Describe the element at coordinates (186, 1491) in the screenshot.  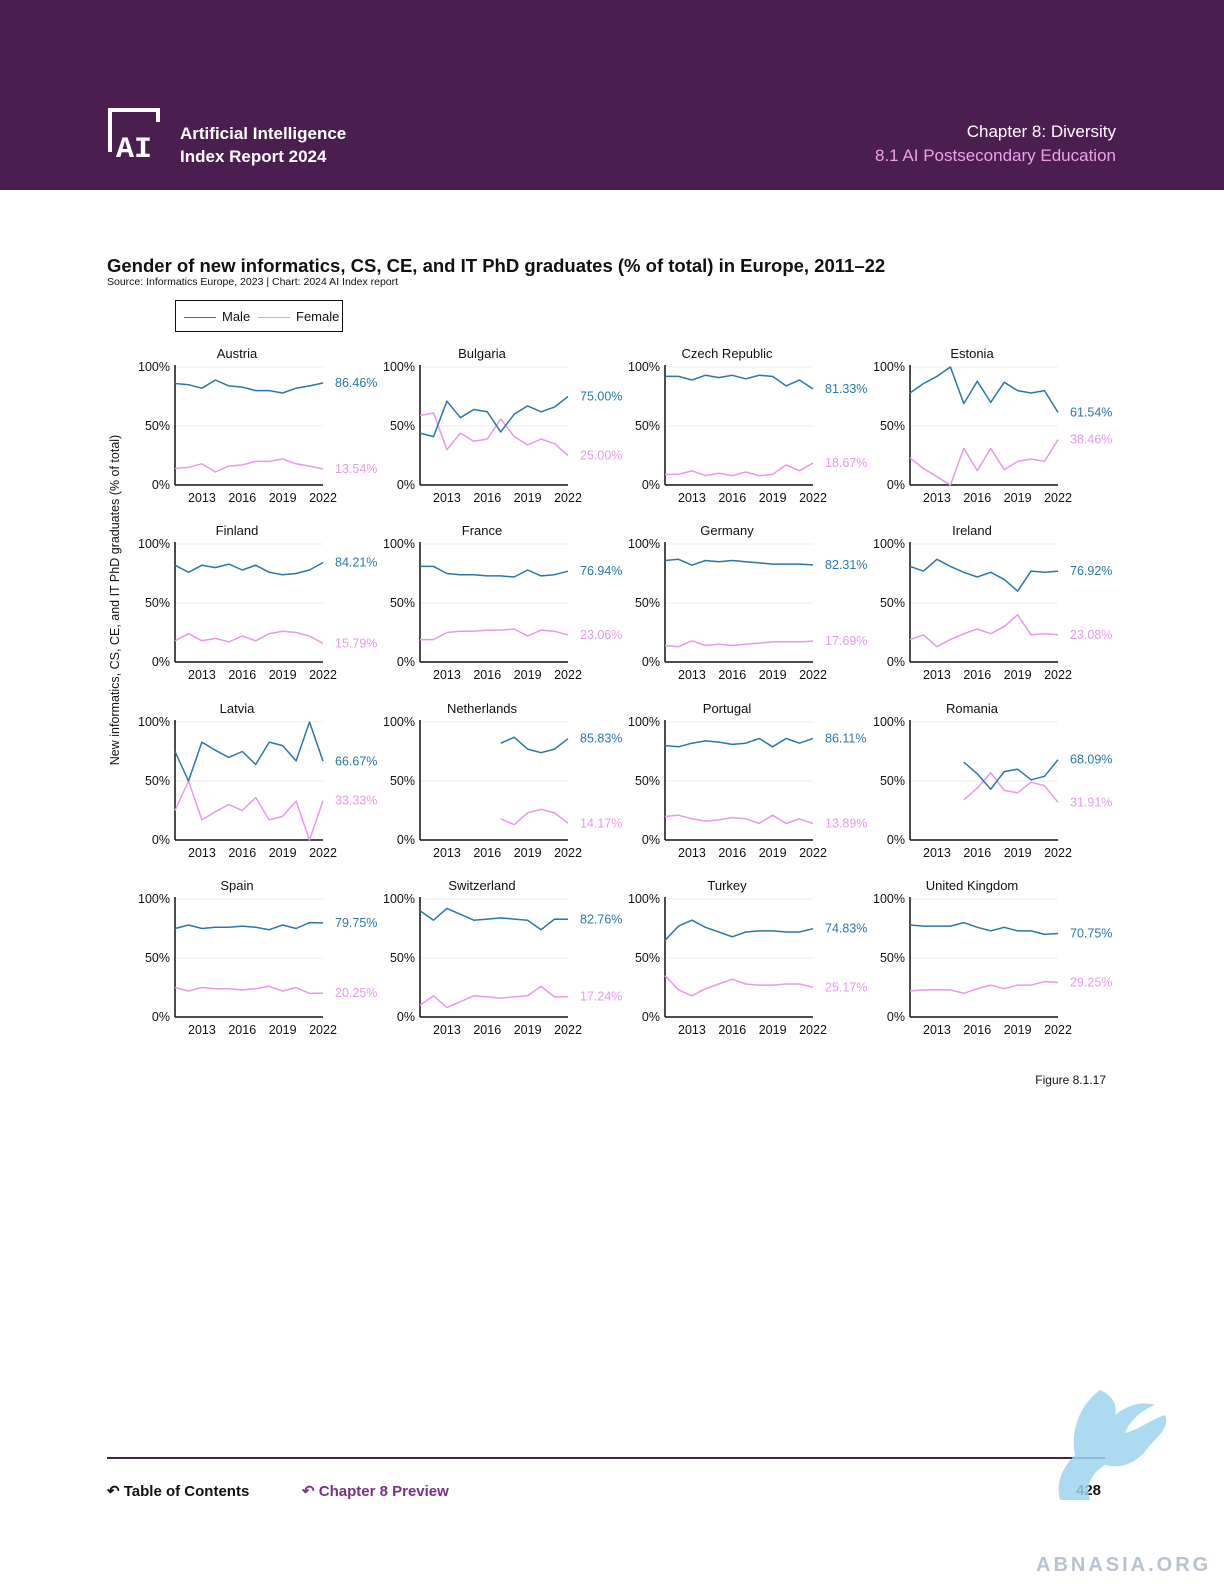
I see `toc-label: Table of Contents` at that location.